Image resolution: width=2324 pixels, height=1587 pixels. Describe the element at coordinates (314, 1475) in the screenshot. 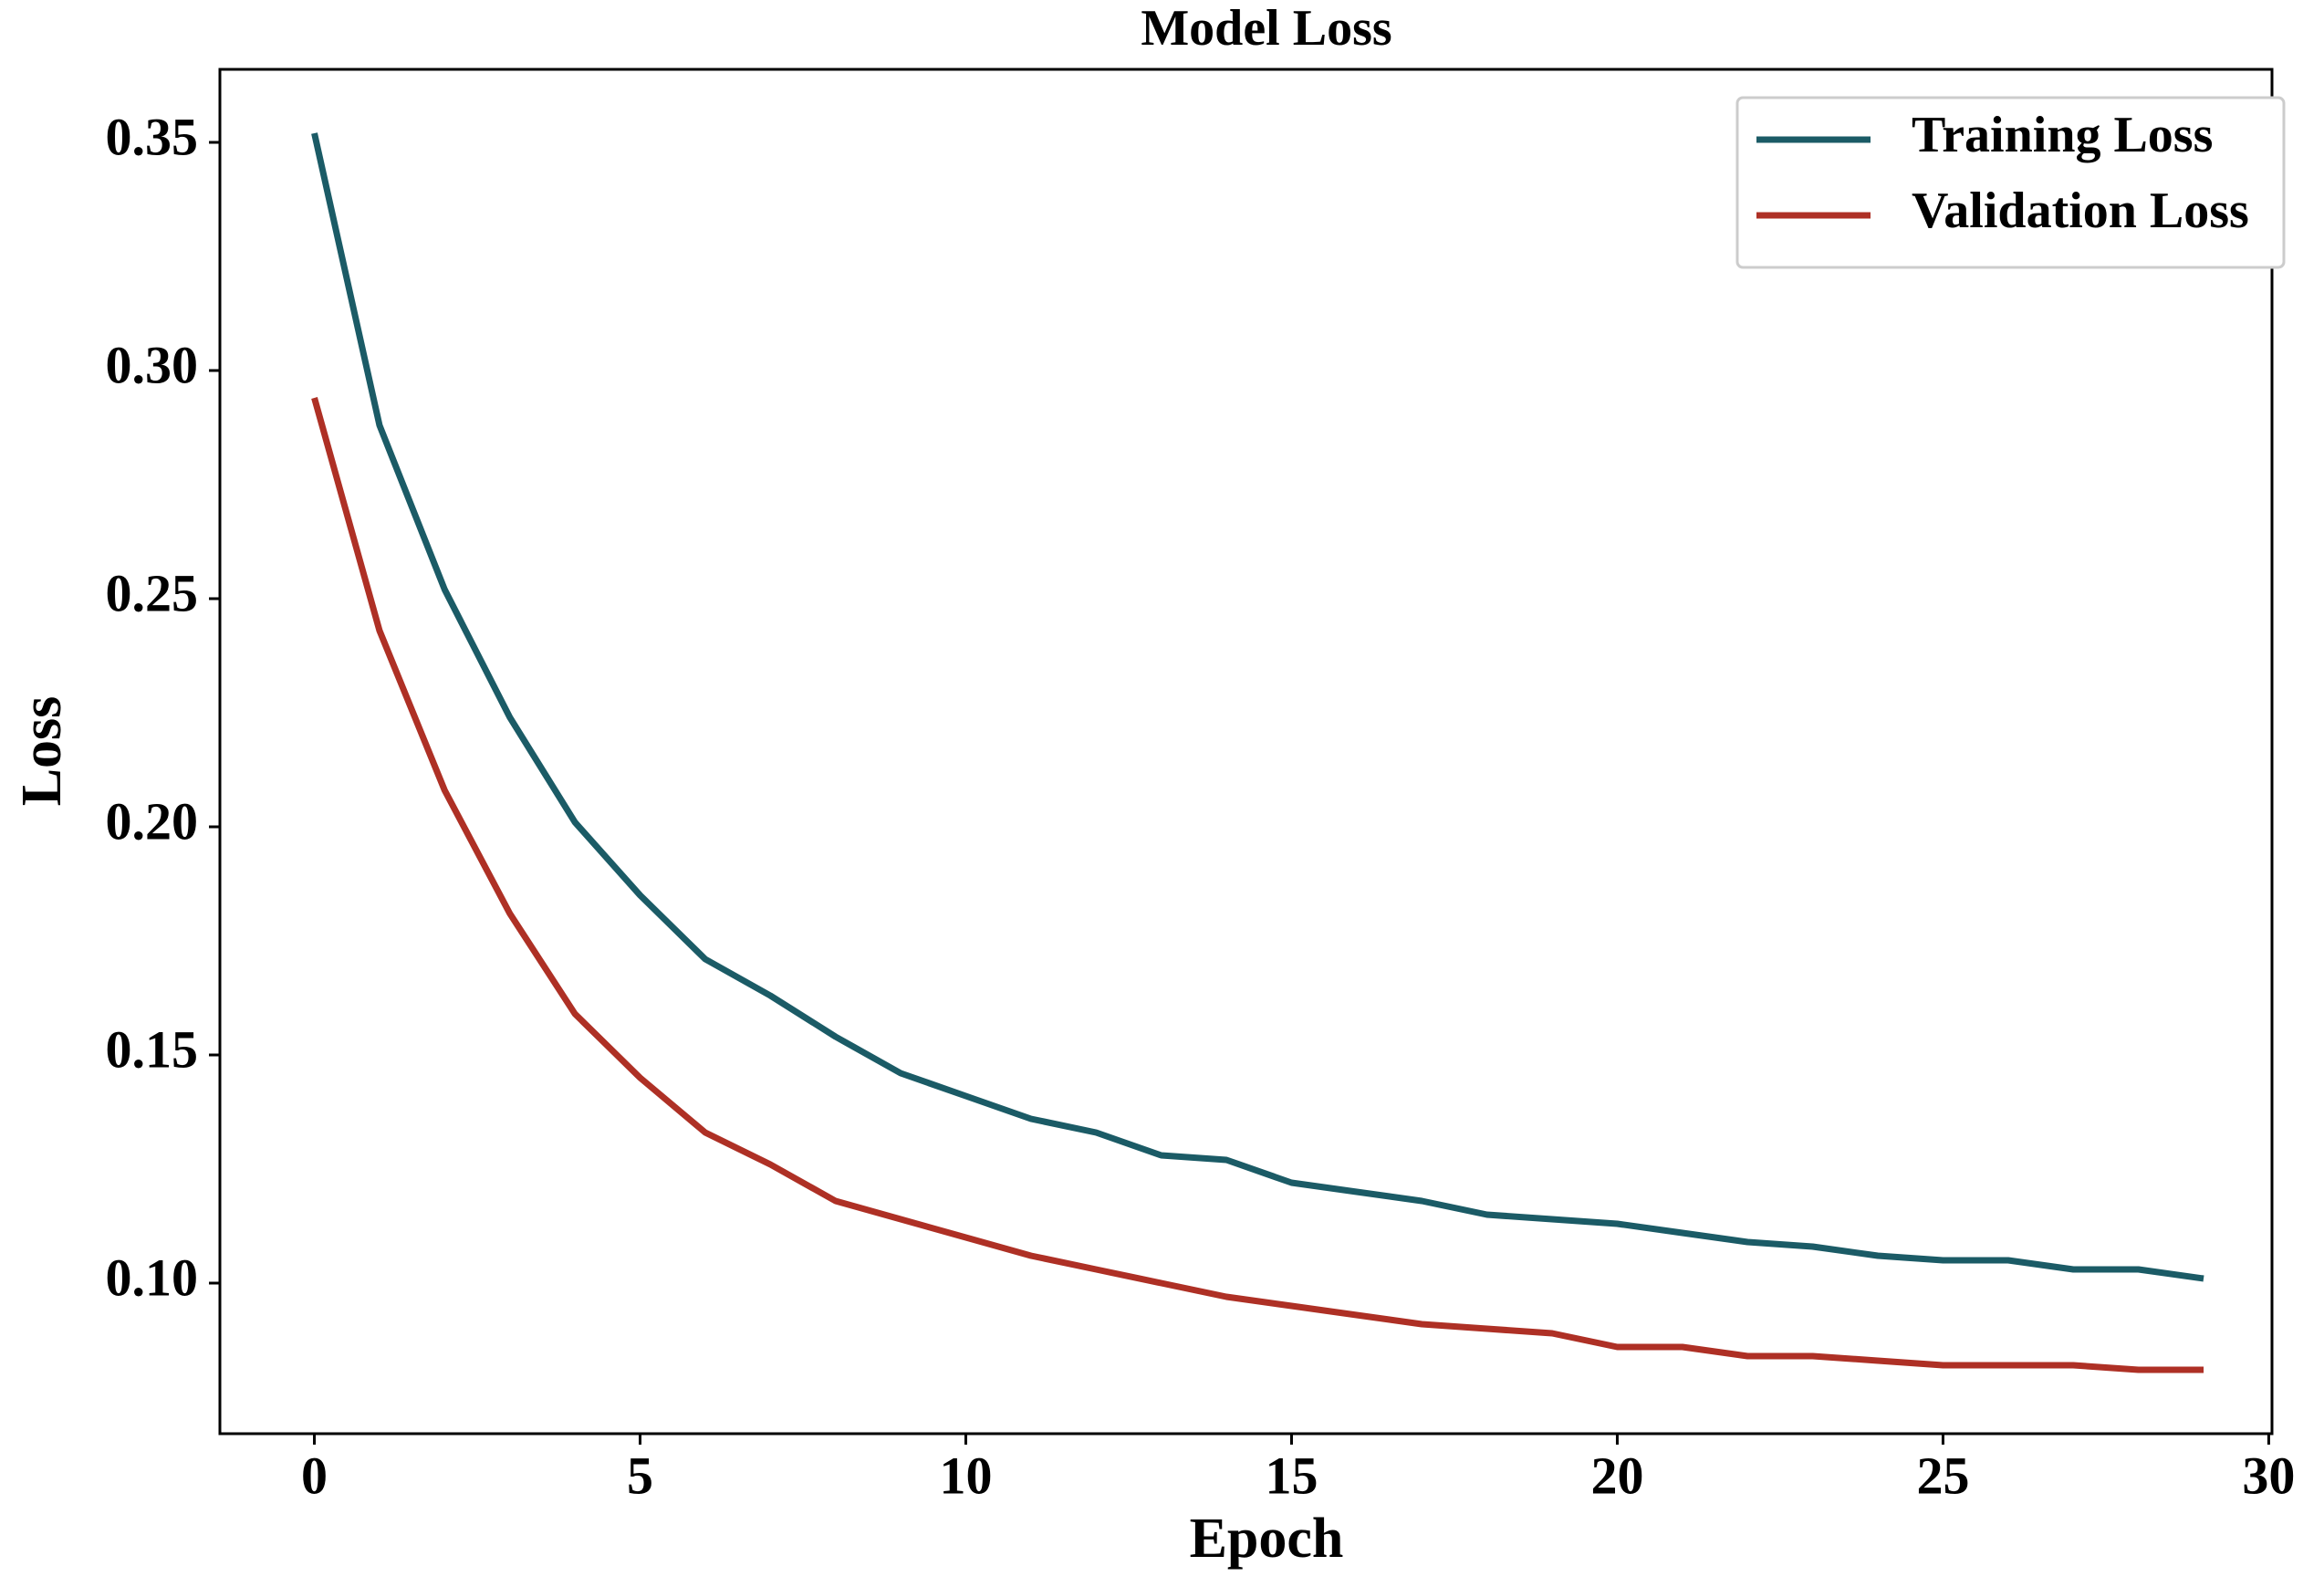

I see `x-tick-label: 0` at that location.